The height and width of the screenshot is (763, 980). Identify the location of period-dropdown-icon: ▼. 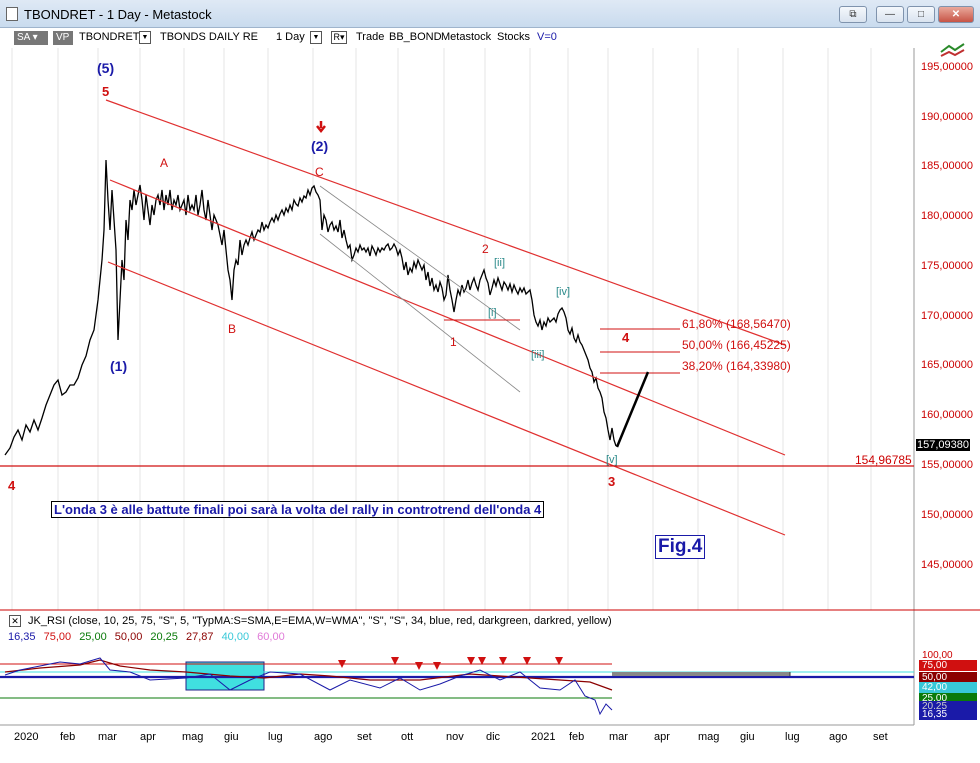
(316, 37).